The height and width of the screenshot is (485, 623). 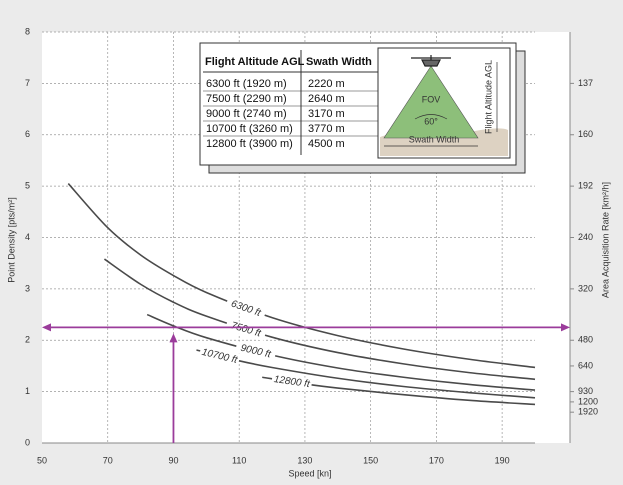 What do you see at coordinates (326, 144) in the screenshot?
I see `table-cell: 4500 m` at bounding box center [326, 144].